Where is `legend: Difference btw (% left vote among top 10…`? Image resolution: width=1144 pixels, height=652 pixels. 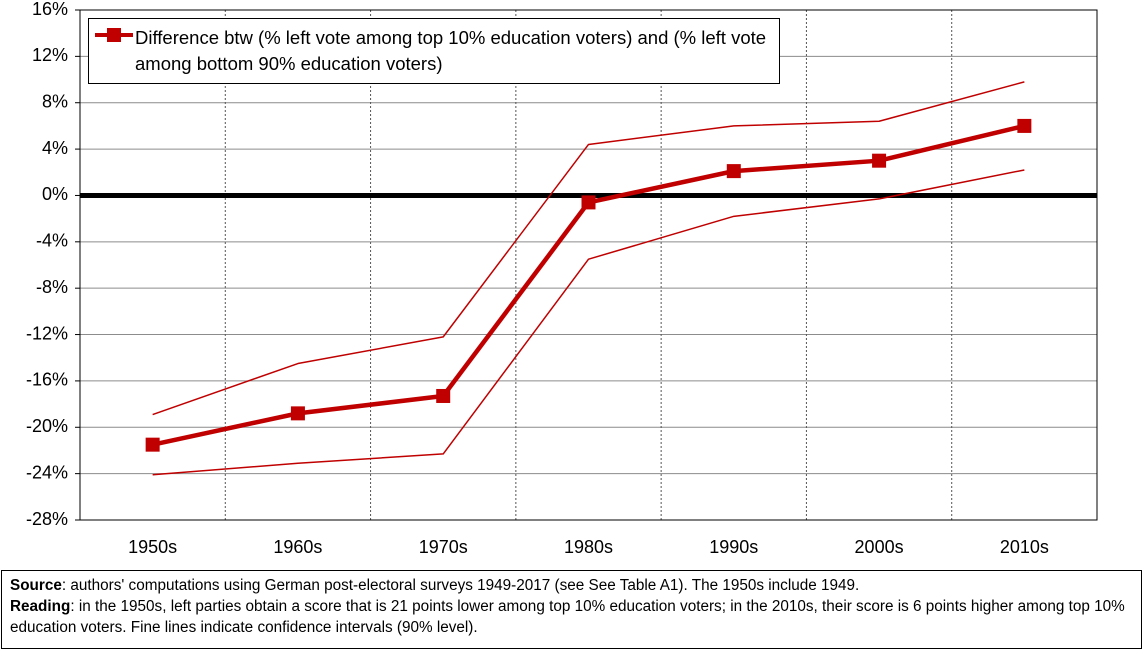 legend: Difference btw (% left vote among top 10… is located at coordinates (434, 51).